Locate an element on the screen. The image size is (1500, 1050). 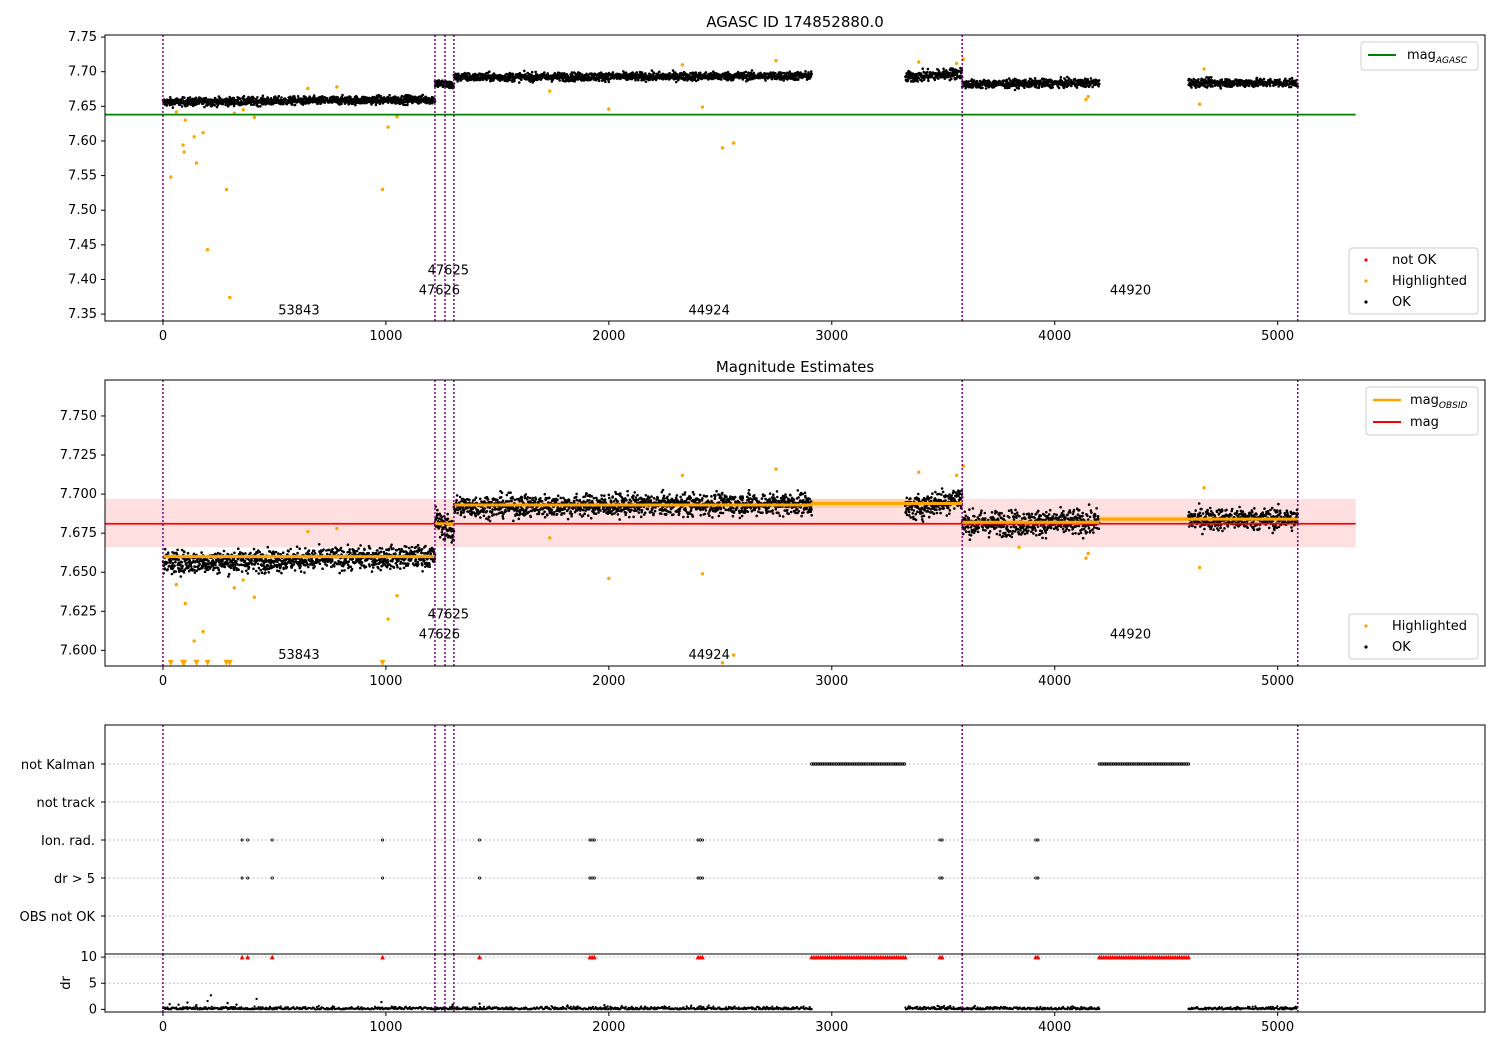
panel2-legend-top: magOBSID mag is located at coordinates (1422, 411).